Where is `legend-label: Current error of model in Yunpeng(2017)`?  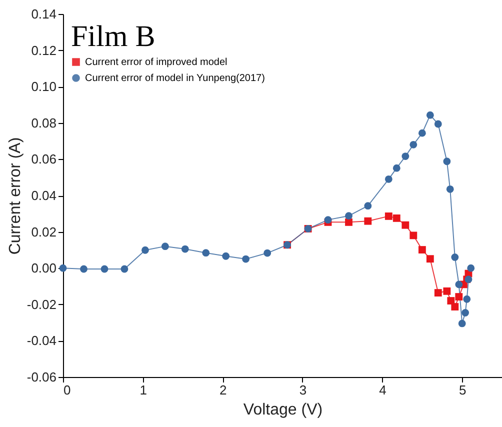 legend-label: Current error of model in Yunpeng(2017) is located at coordinates (175, 78).